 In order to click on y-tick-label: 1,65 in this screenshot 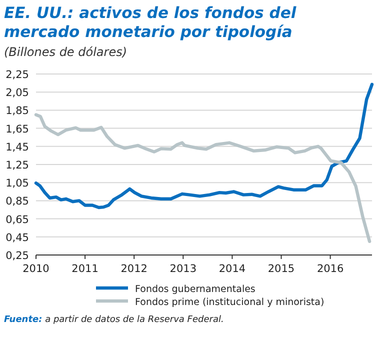, I will do `click(17, 129)`.